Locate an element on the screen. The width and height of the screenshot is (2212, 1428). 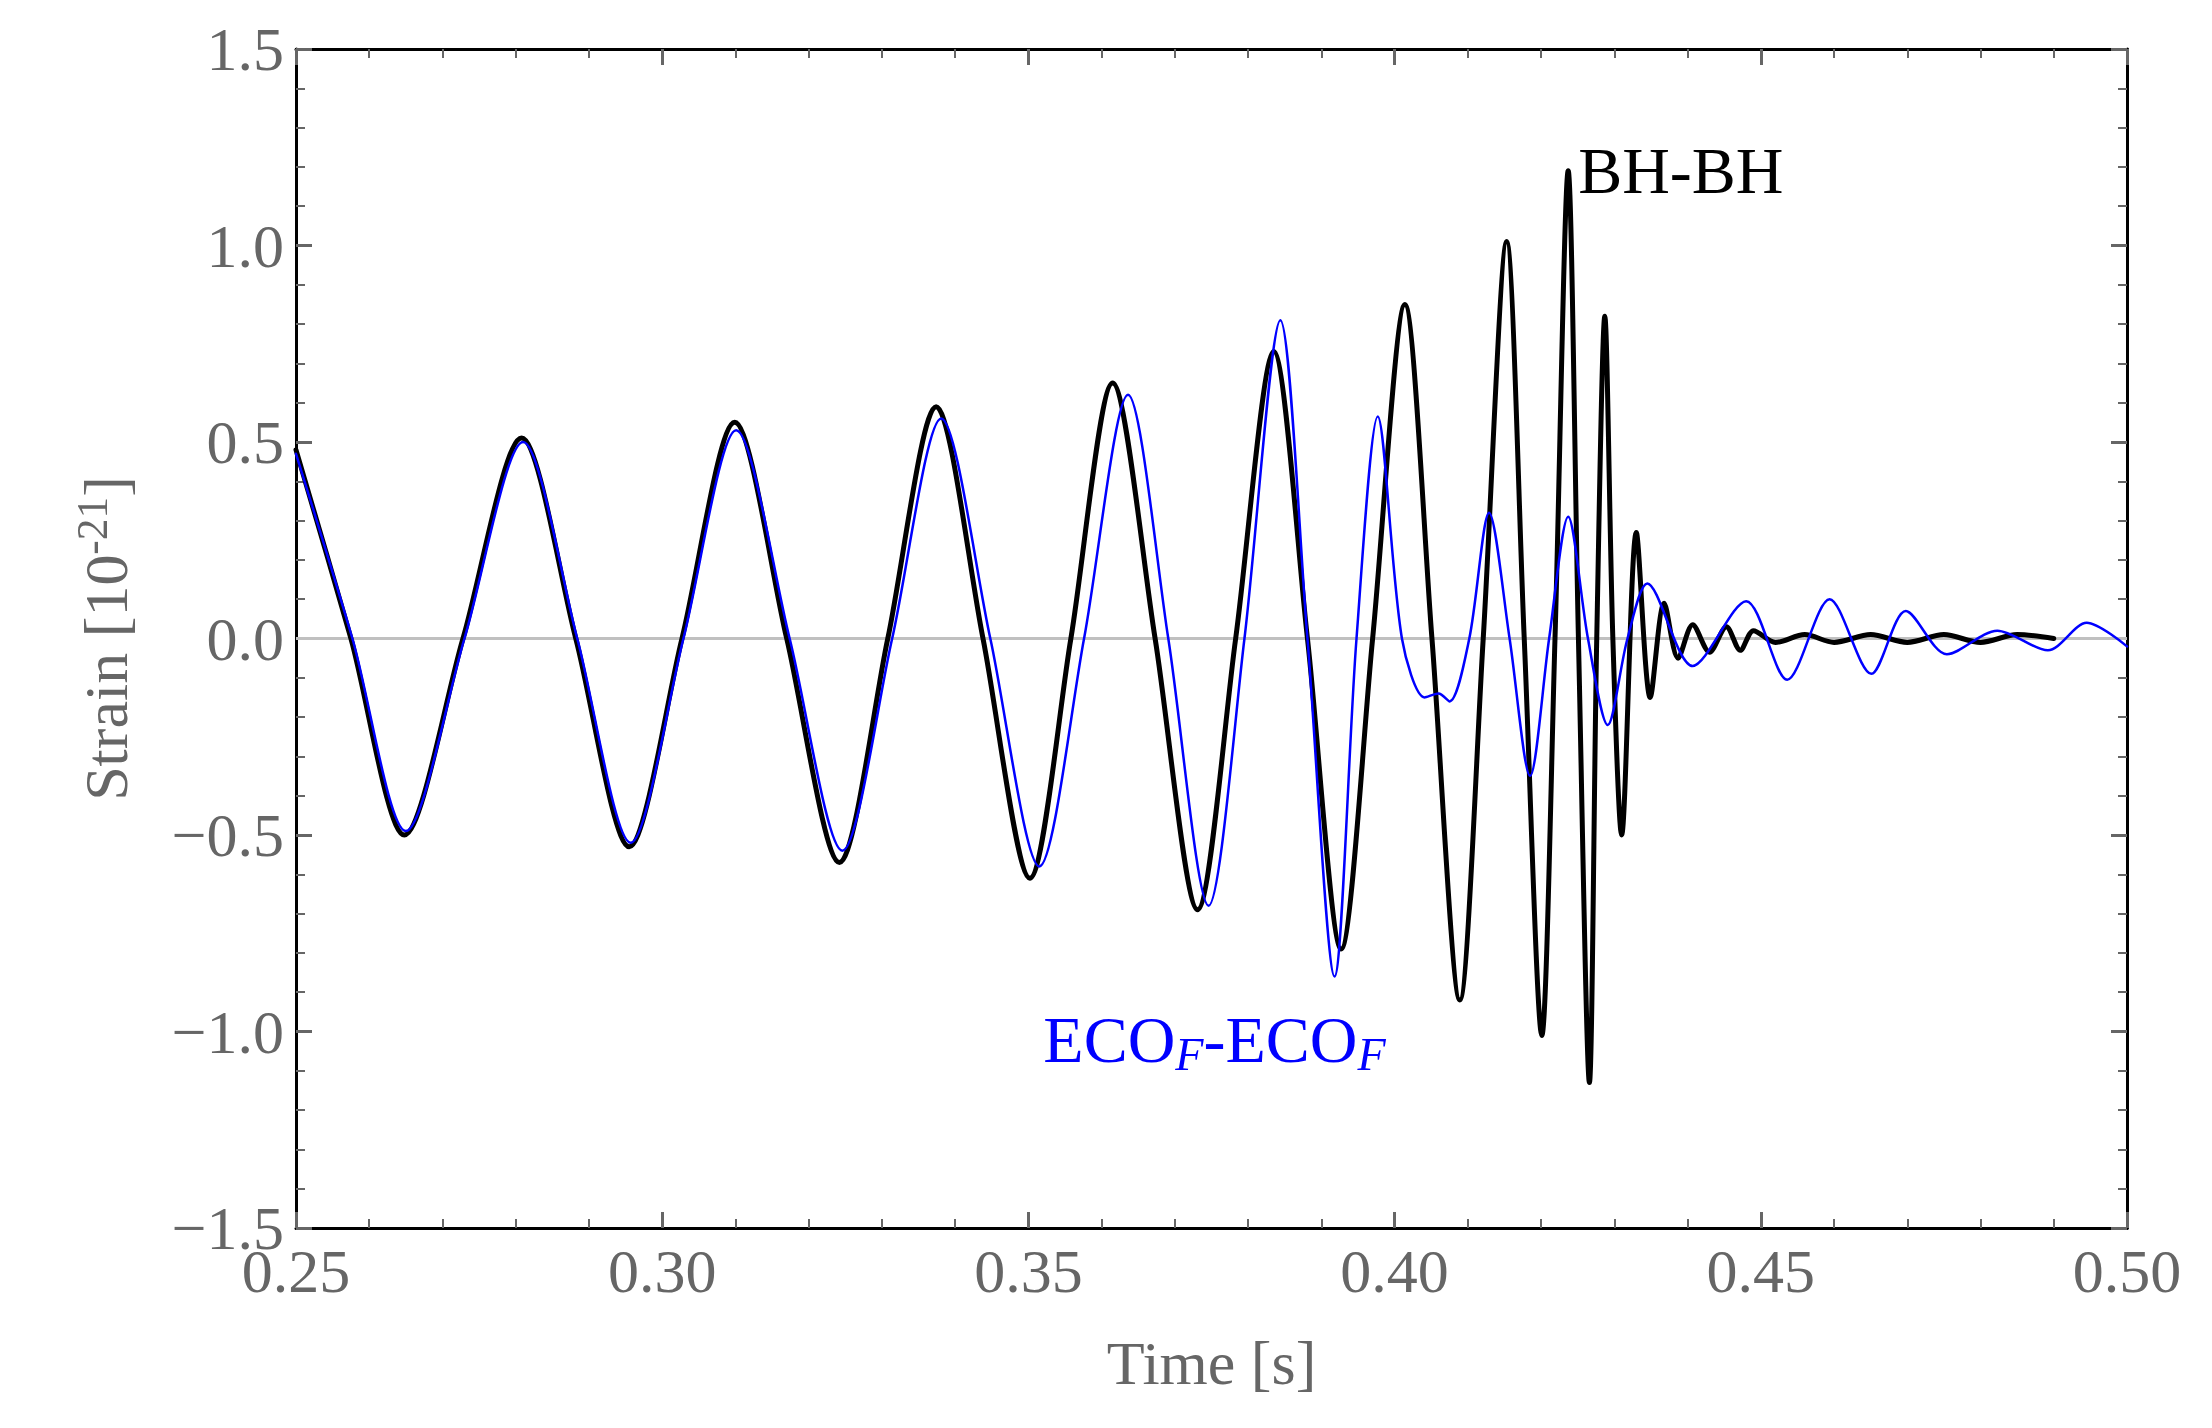
x-tick-label: 0.35 is located at coordinates (1028, 1271).